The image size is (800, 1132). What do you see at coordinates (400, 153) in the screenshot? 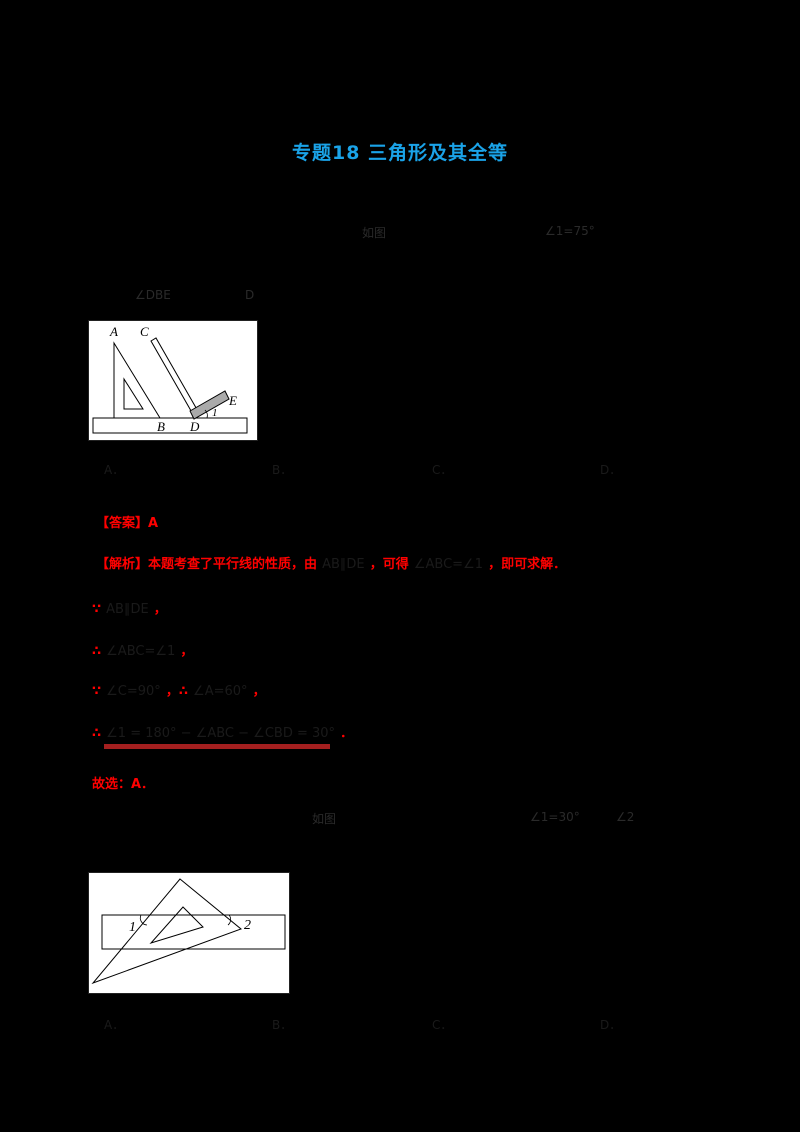
I see `document-title: 专题18 三角形及其全等` at bounding box center [400, 153].